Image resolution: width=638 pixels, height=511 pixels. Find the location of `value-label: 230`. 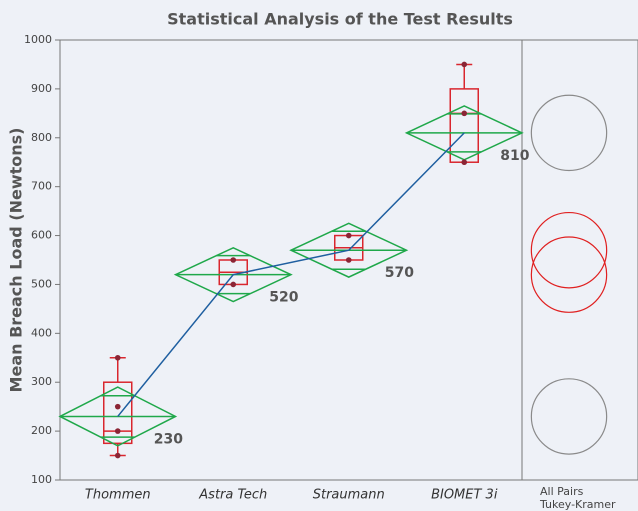

value-label: 230 is located at coordinates (168, 439).